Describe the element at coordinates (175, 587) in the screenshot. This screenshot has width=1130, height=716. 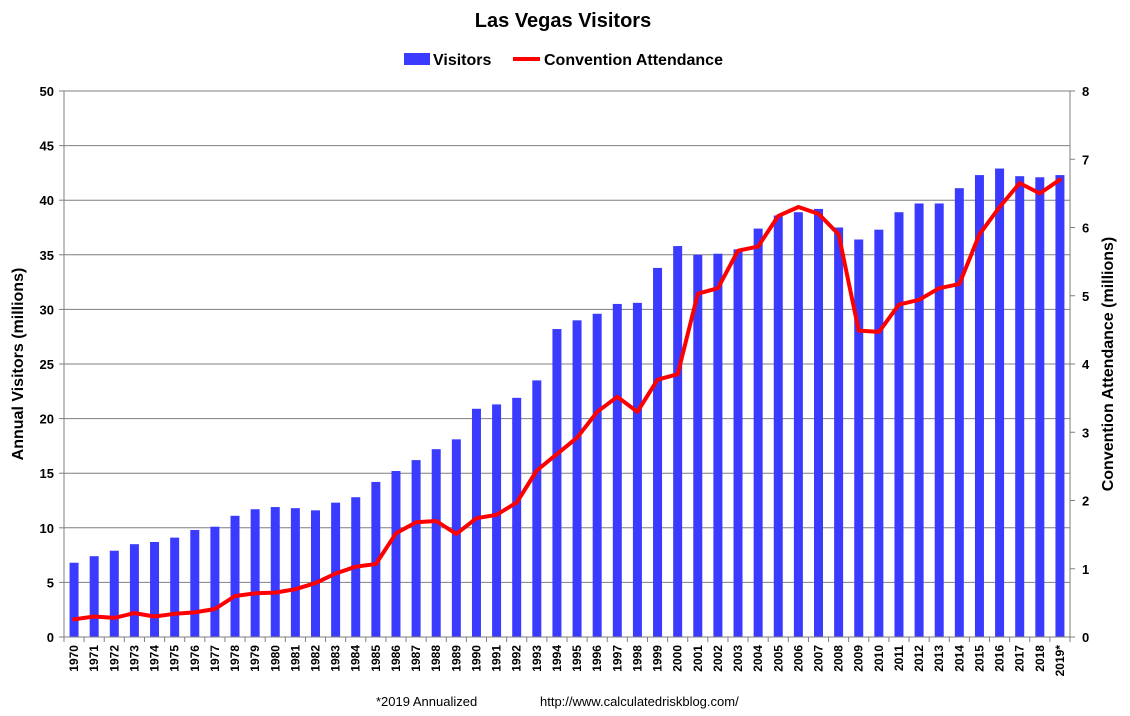
I see `bar-visitors-1975` at that location.